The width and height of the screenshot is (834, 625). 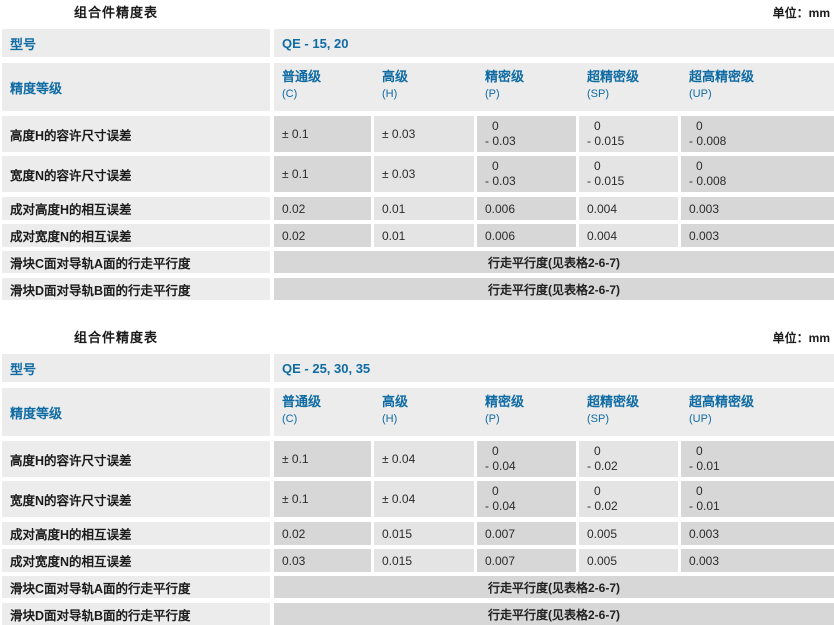 I want to click on model-value-cell: QE - 15, 20, so click(x=554, y=43).